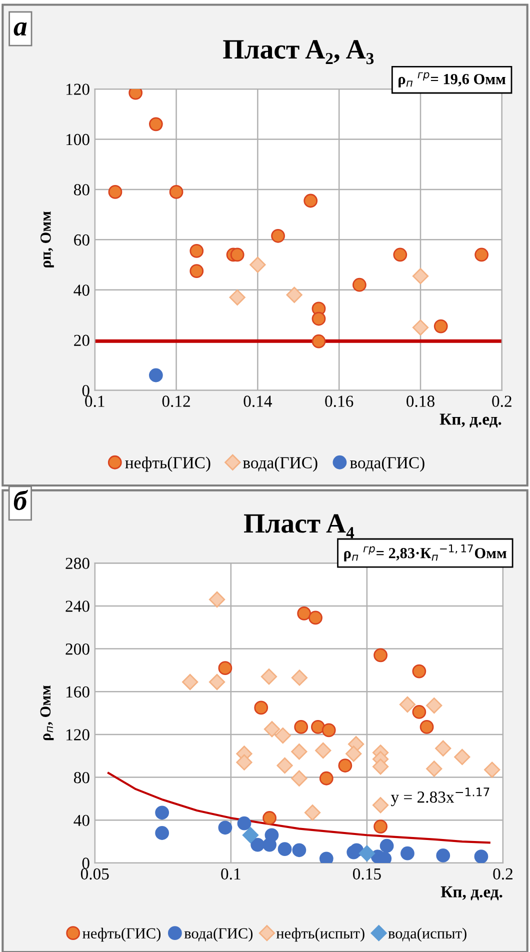 The height and width of the screenshot is (952, 530). What do you see at coordinates (94, 874) in the screenshot?
I see `x-tick-label: 0.05` at bounding box center [94, 874].